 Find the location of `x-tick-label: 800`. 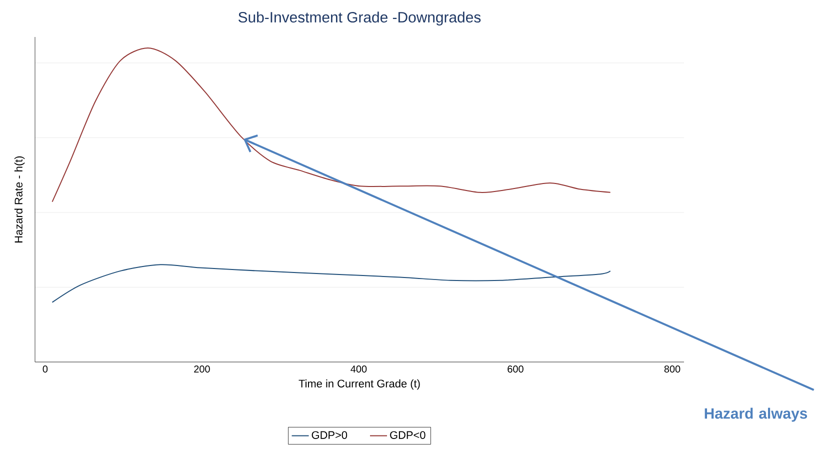

x-tick-label: 800 is located at coordinates (672, 369).